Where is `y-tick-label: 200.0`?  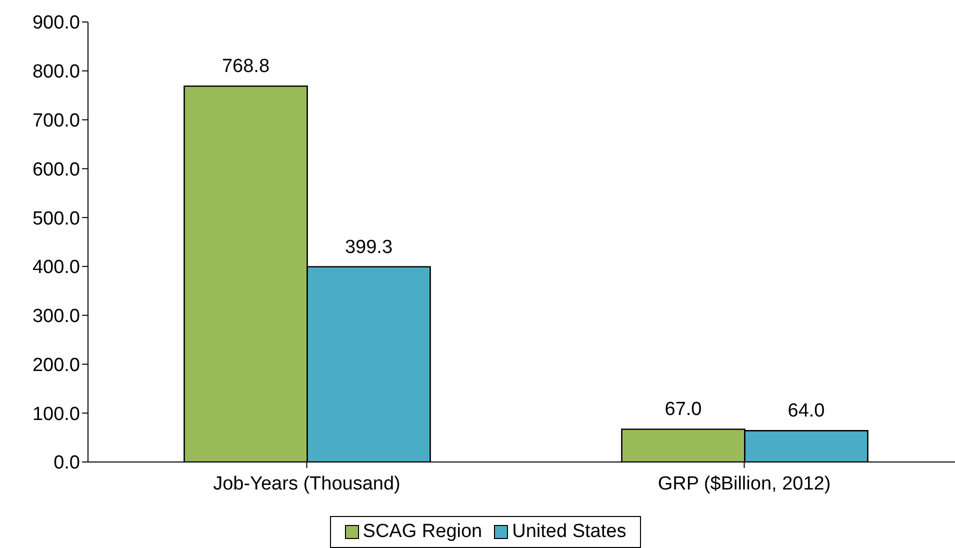 y-tick-label: 200.0 is located at coordinates (56, 365).